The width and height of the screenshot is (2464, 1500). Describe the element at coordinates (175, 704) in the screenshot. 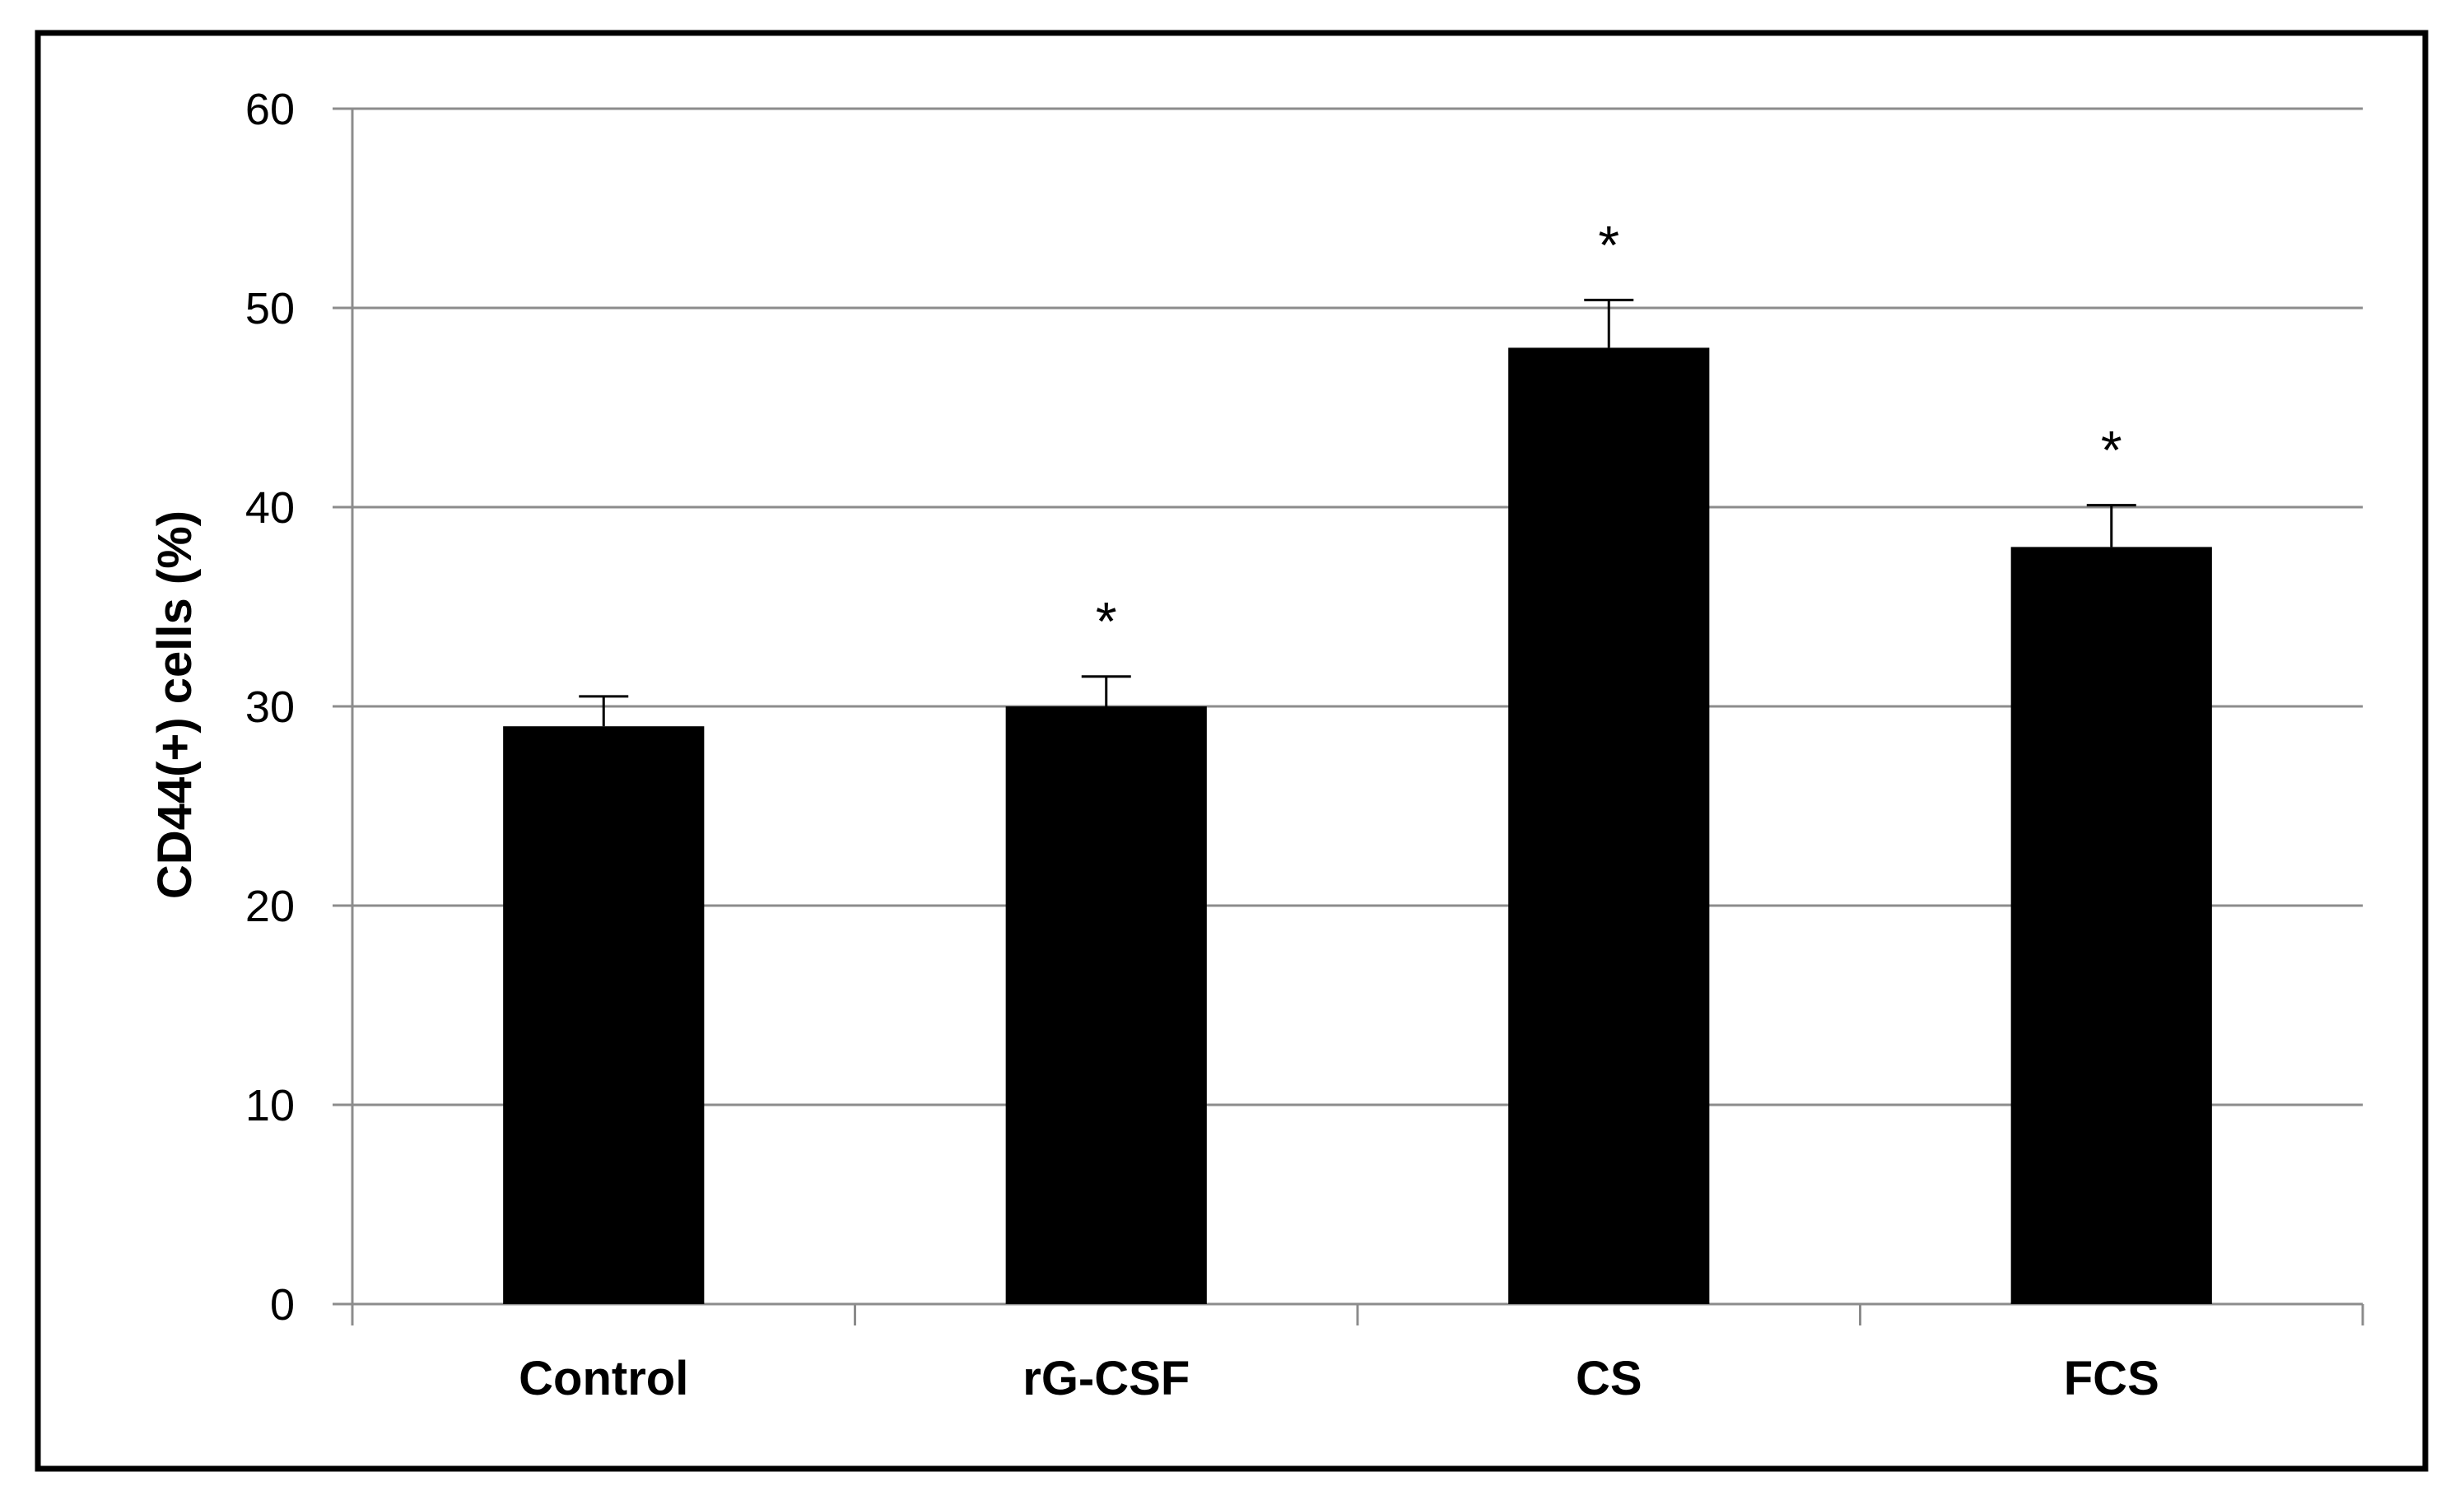

I see `y-axis-title: CD44(+) cells (%)` at that location.